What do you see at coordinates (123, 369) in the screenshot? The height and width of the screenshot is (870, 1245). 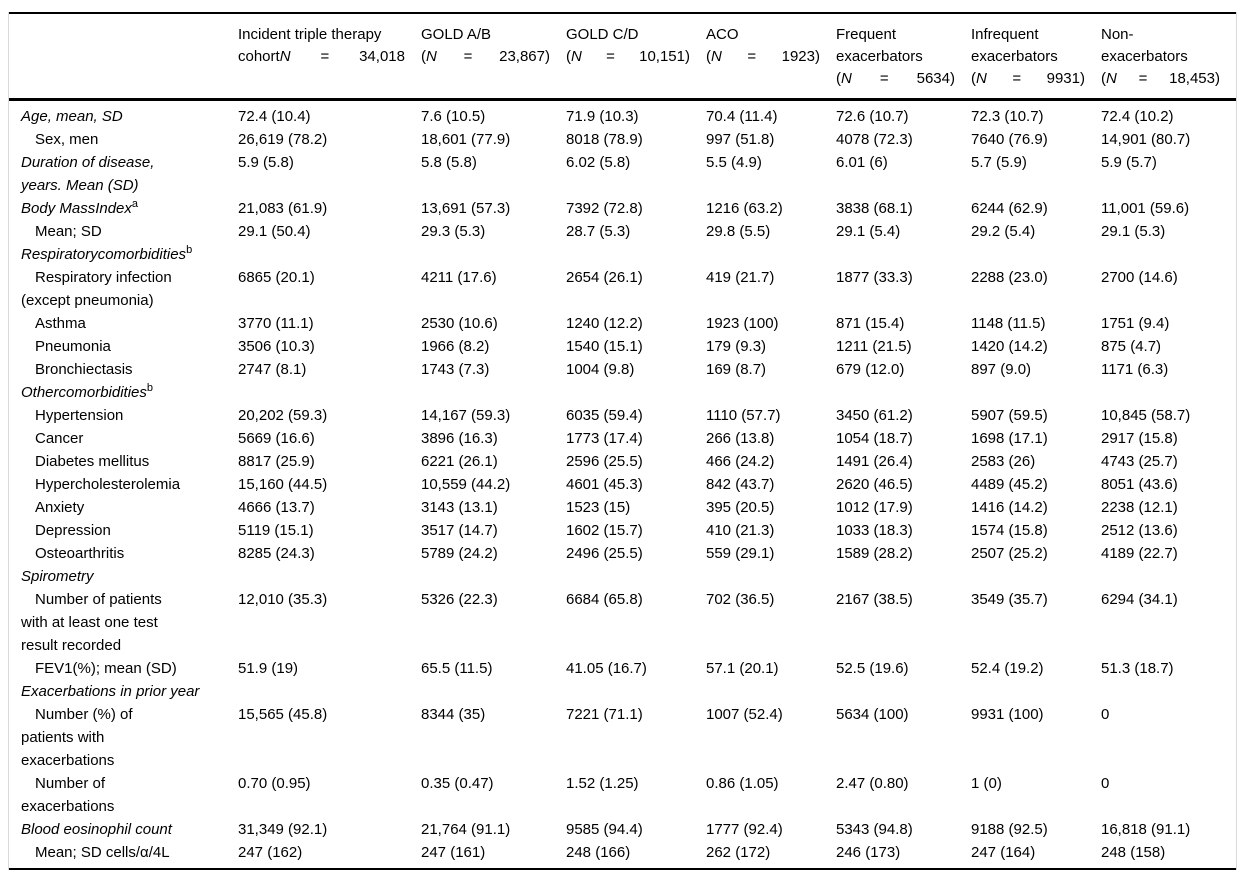 I see `row-label: Bronchiectasis` at bounding box center [123, 369].